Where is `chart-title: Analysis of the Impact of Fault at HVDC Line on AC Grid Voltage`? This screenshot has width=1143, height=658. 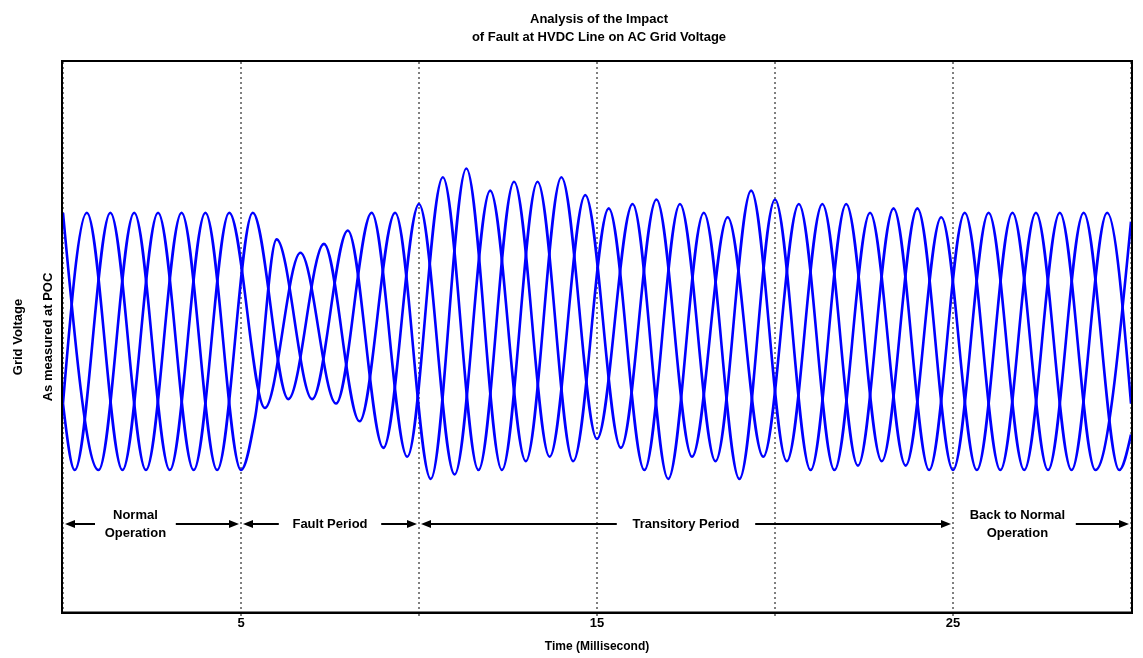
chart-title: Analysis of the Impact of Fault at HVDC Line on AC Grid Voltage is located at coordinates (599, 28).